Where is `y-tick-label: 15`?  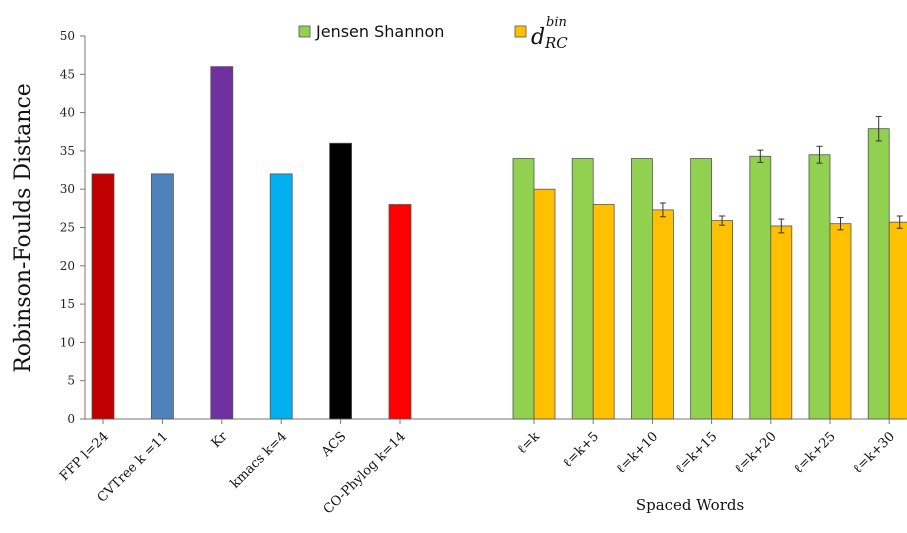
y-tick-label: 15 is located at coordinates (67, 304).